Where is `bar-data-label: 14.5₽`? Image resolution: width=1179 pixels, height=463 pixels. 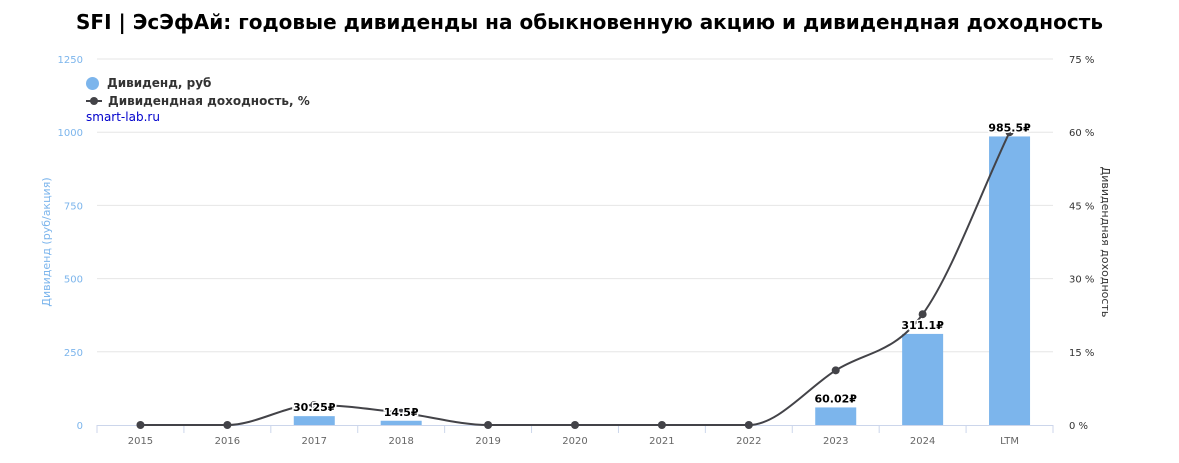
bar-data-label: 14.5₽ is located at coordinates (401, 412).